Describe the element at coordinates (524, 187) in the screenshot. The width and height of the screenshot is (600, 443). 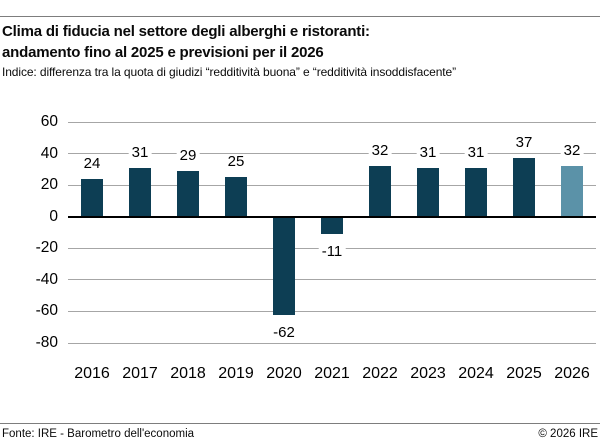
I see `bar-2025` at that location.